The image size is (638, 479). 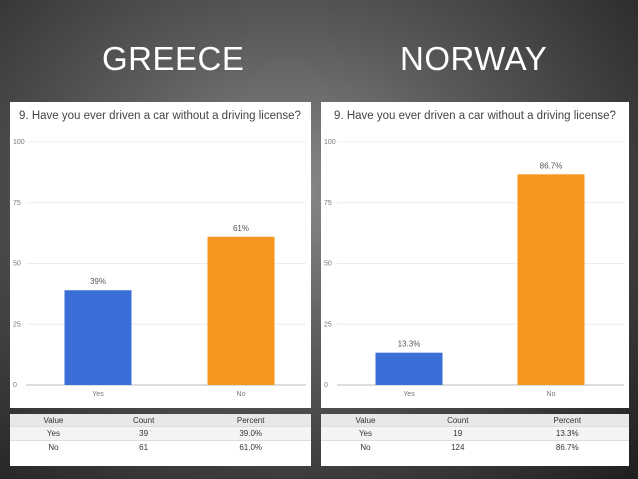 What do you see at coordinates (250, 433) in the screenshot?
I see `table-cell: 39.0%` at bounding box center [250, 433].